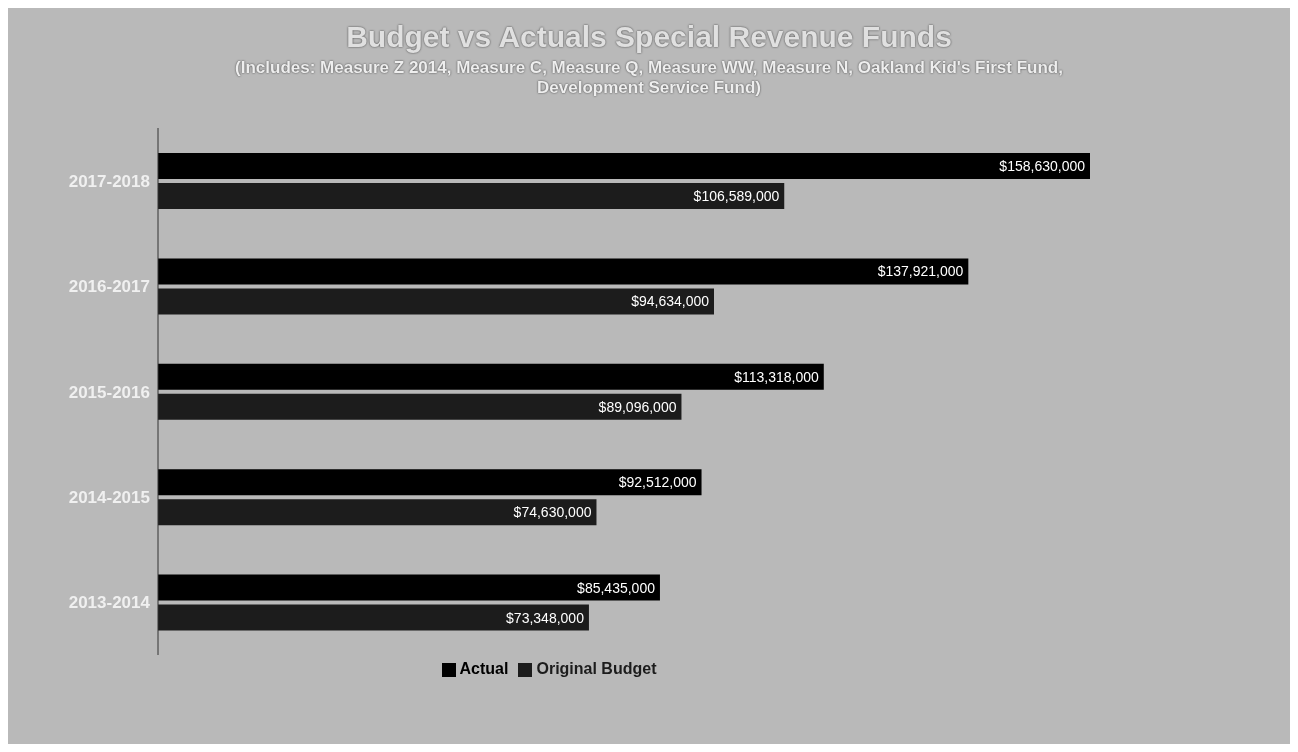  Describe the element at coordinates (484, 668) in the screenshot. I see `legend-label: Actual` at that location.